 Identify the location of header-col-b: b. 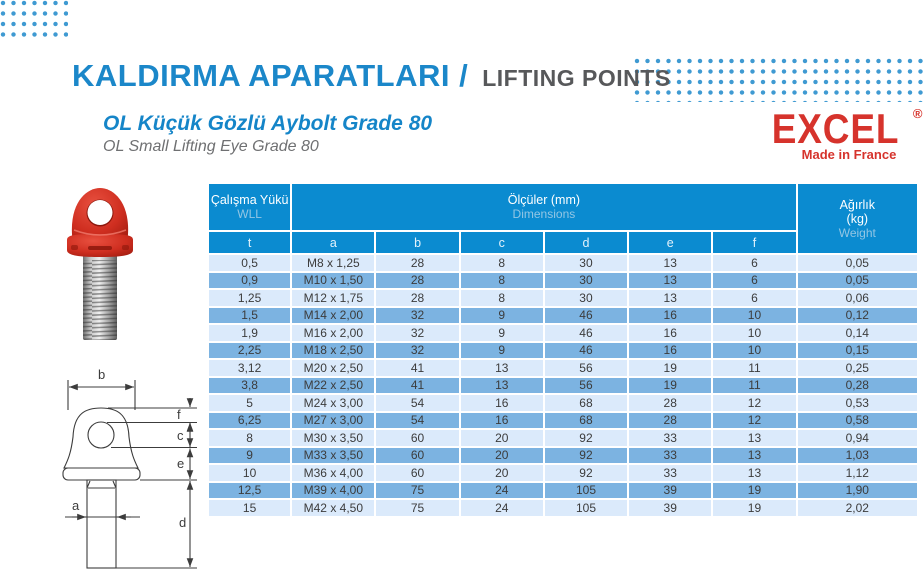
(417, 242).